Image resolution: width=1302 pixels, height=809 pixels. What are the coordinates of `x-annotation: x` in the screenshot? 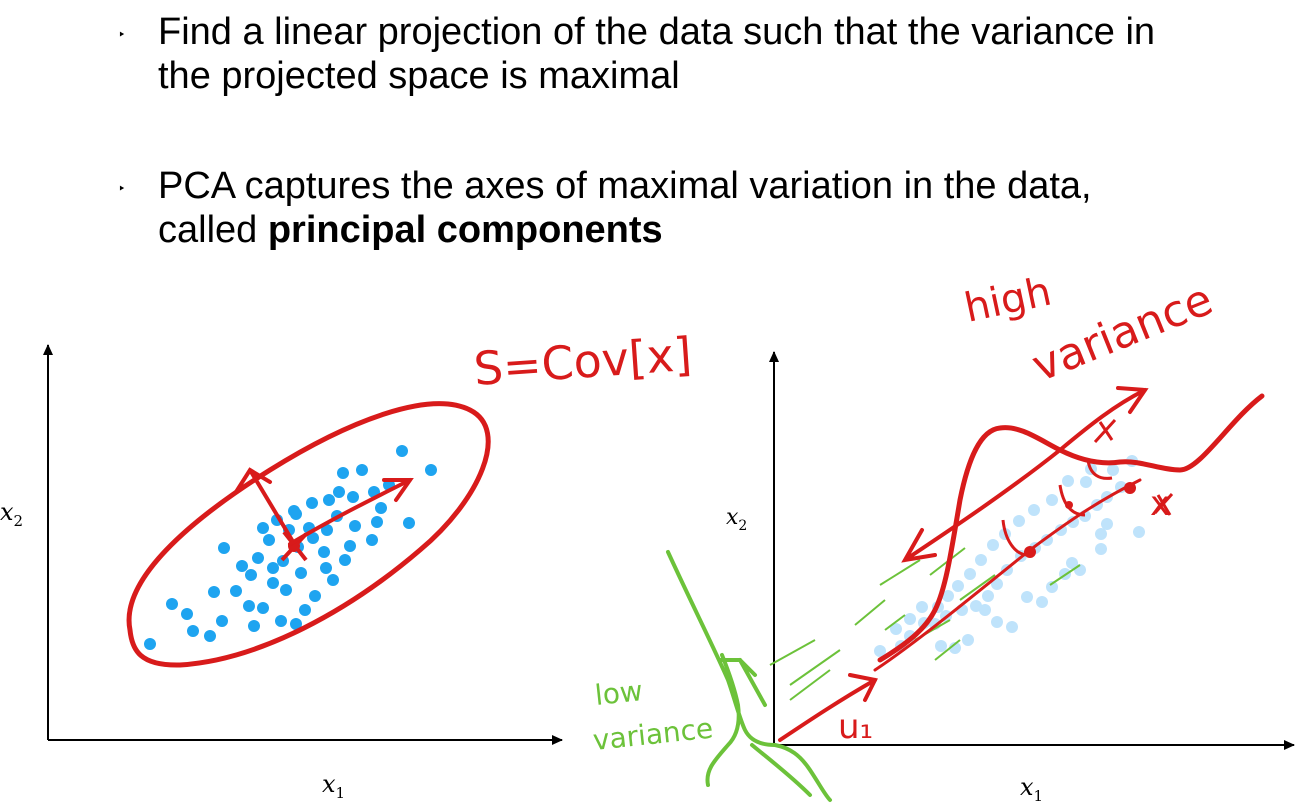 It's located at (1160, 504).